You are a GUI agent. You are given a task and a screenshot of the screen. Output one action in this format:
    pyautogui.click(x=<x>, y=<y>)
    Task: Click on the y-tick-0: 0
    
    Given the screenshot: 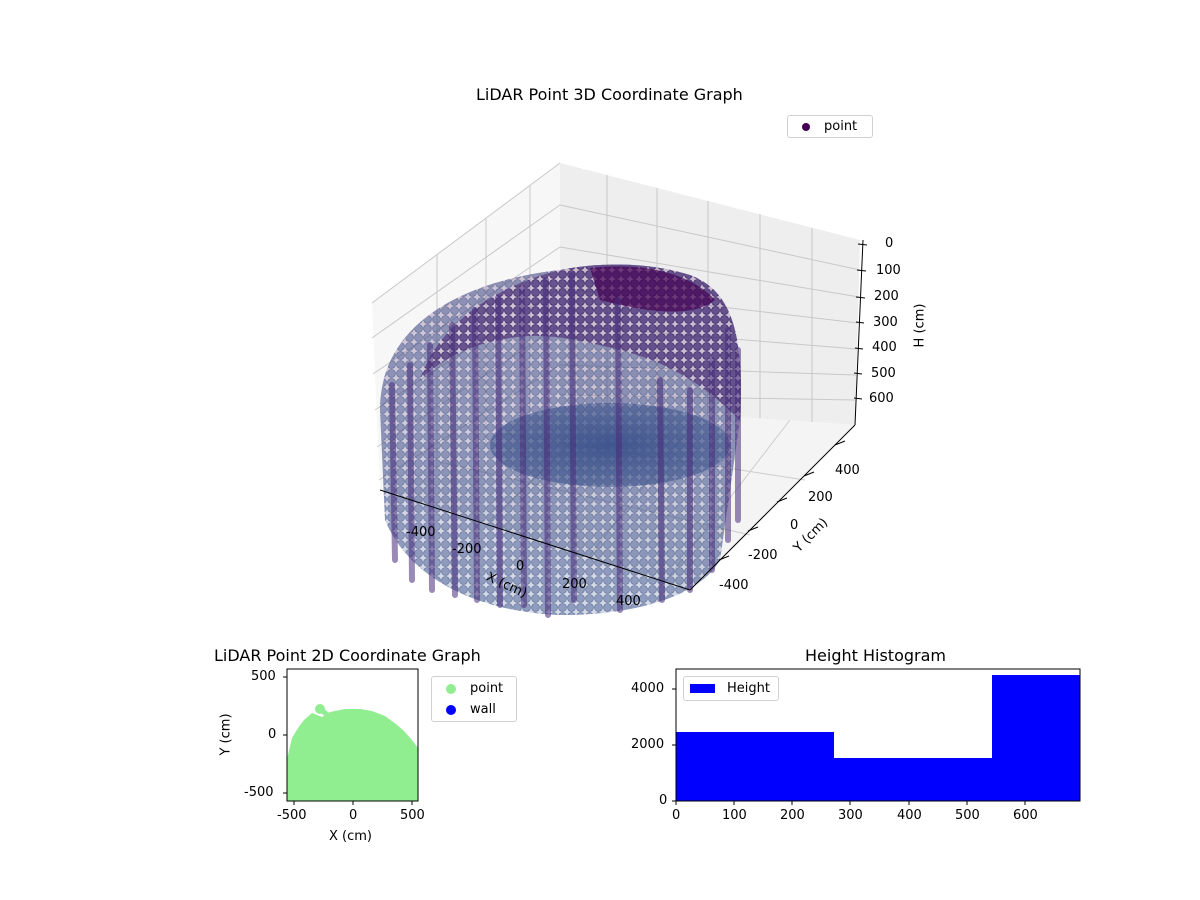 What is the action you would take?
    pyautogui.click(x=794, y=525)
    